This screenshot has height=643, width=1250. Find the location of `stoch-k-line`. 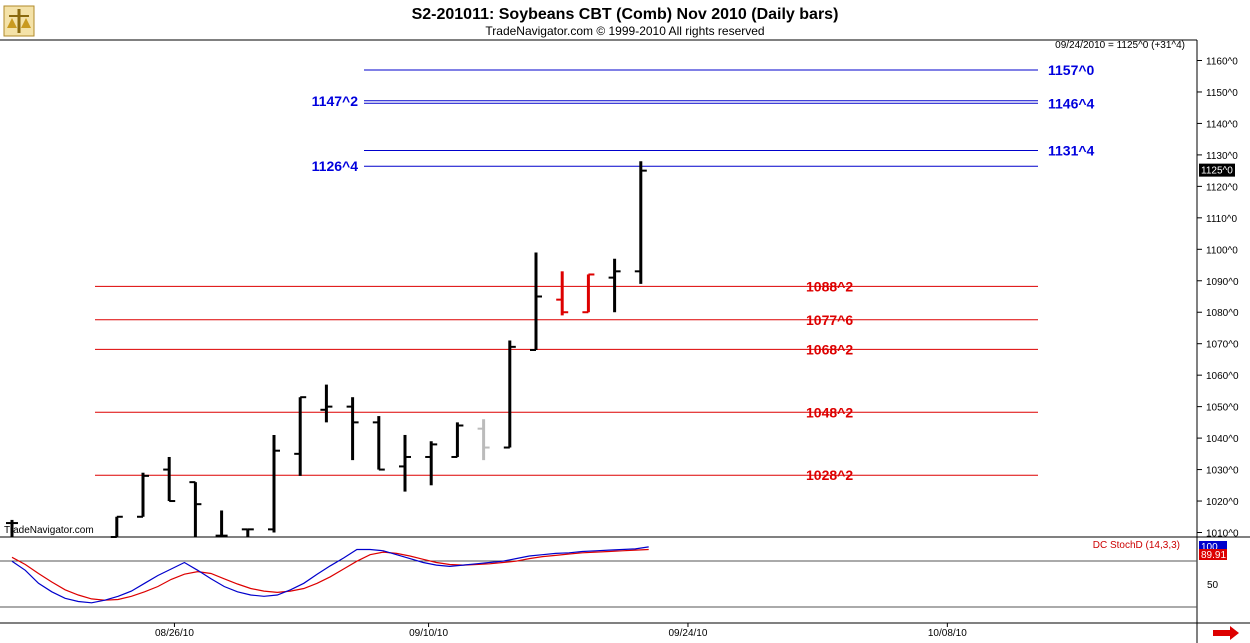

stoch-k-line is located at coordinates (330, 575).